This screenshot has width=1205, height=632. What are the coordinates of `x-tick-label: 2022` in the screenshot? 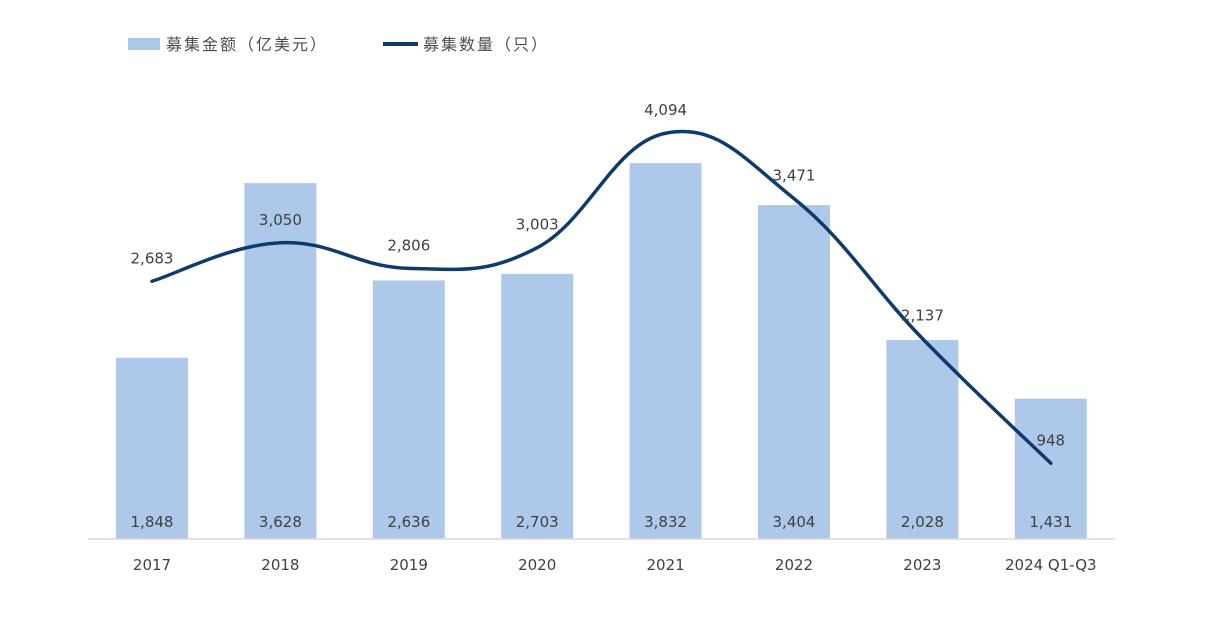 It's located at (794, 565).